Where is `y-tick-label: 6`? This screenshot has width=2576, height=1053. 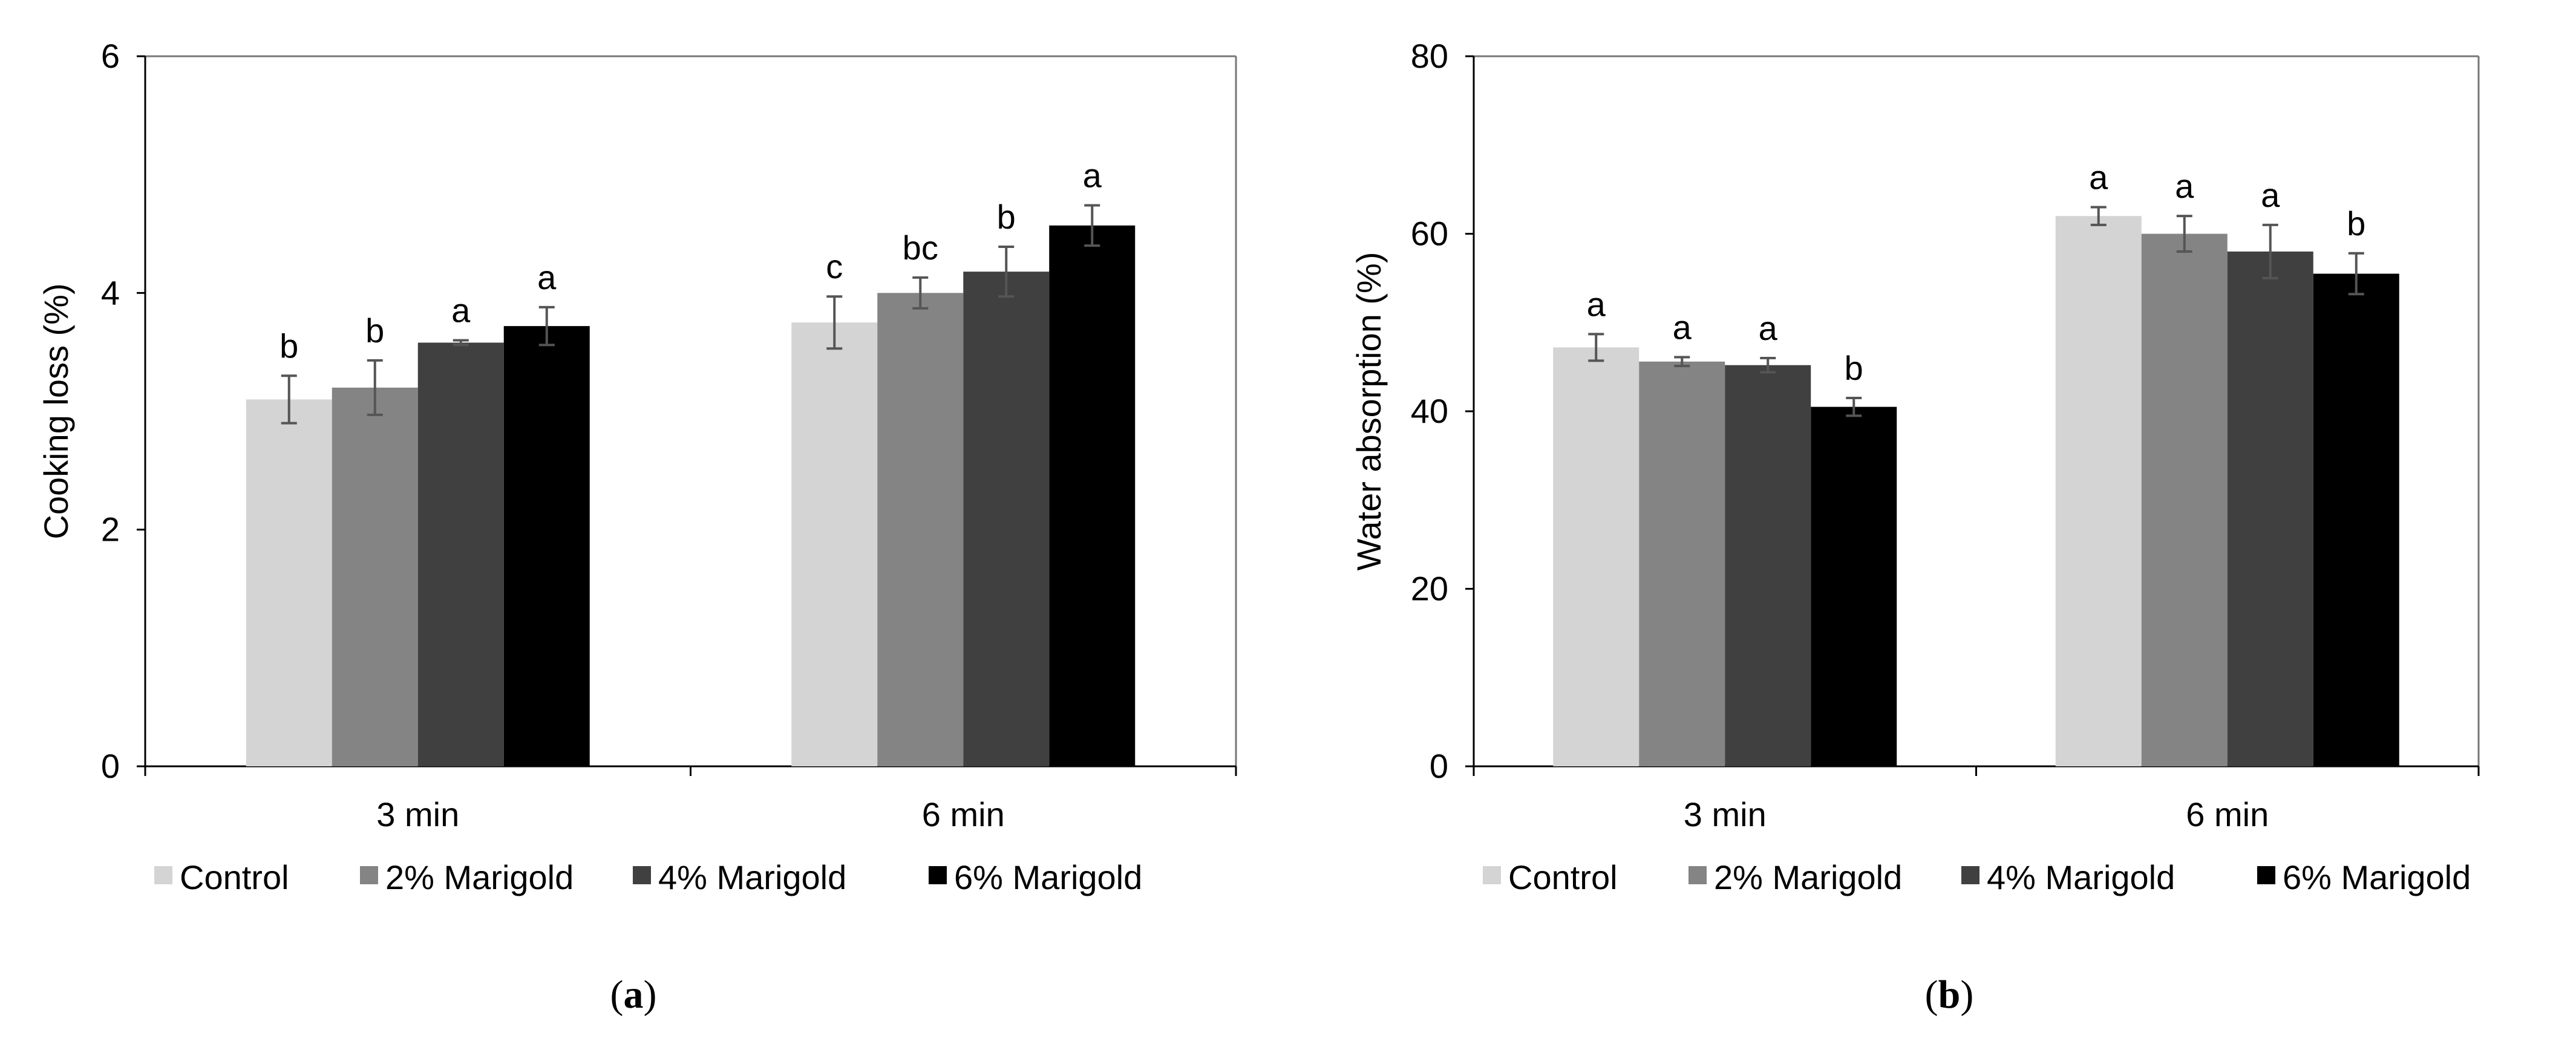
y-tick-label: 6 is located at coordinates (110, 56).